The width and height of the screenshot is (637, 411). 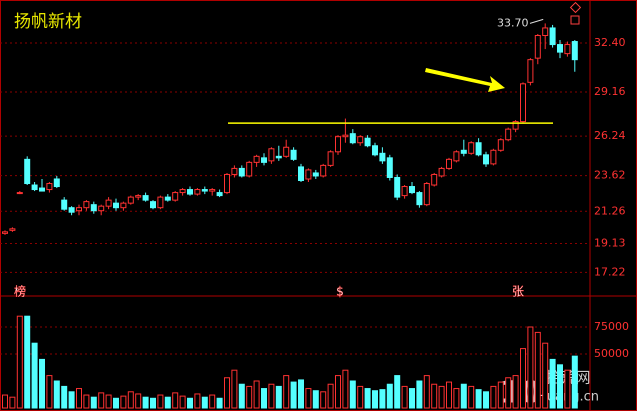 What do you see at coordinates (610, 91) in the screenshot?
I see `y-tick-label: 29.16` at bounding box center [610, 91].